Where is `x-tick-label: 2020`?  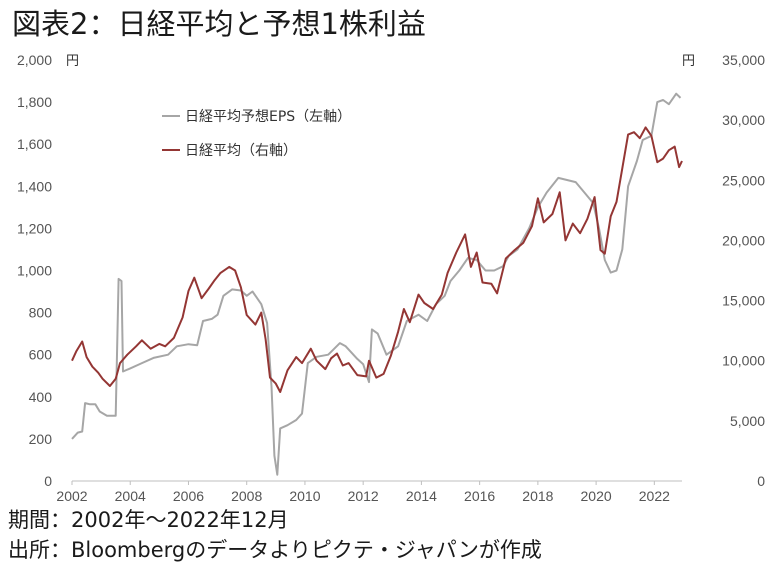 x-tick-label: 2020 is located at coordinates (596, 496).